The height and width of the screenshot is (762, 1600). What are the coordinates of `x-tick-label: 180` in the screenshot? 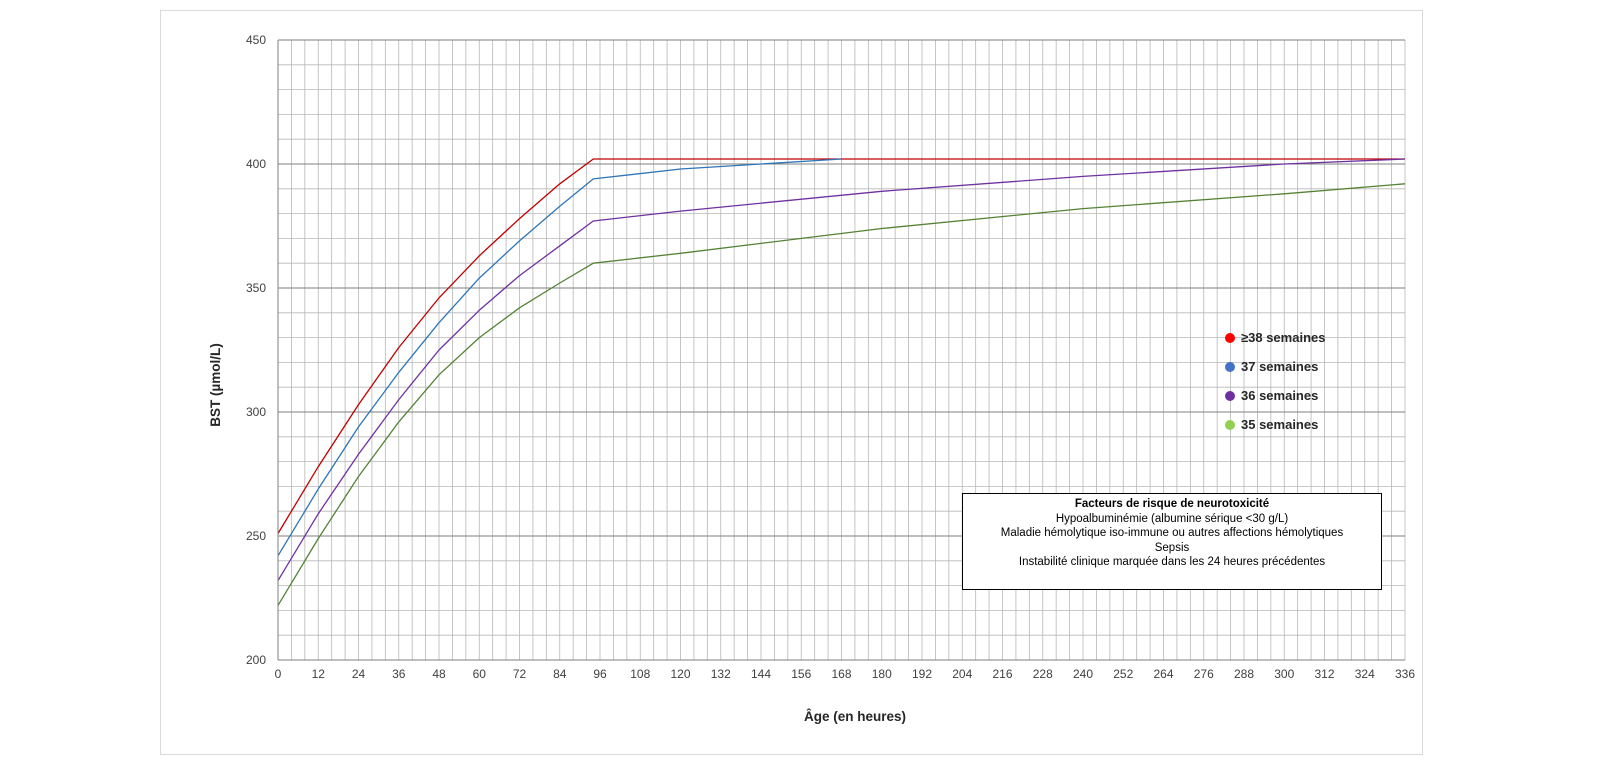 It's located at (882, 674).